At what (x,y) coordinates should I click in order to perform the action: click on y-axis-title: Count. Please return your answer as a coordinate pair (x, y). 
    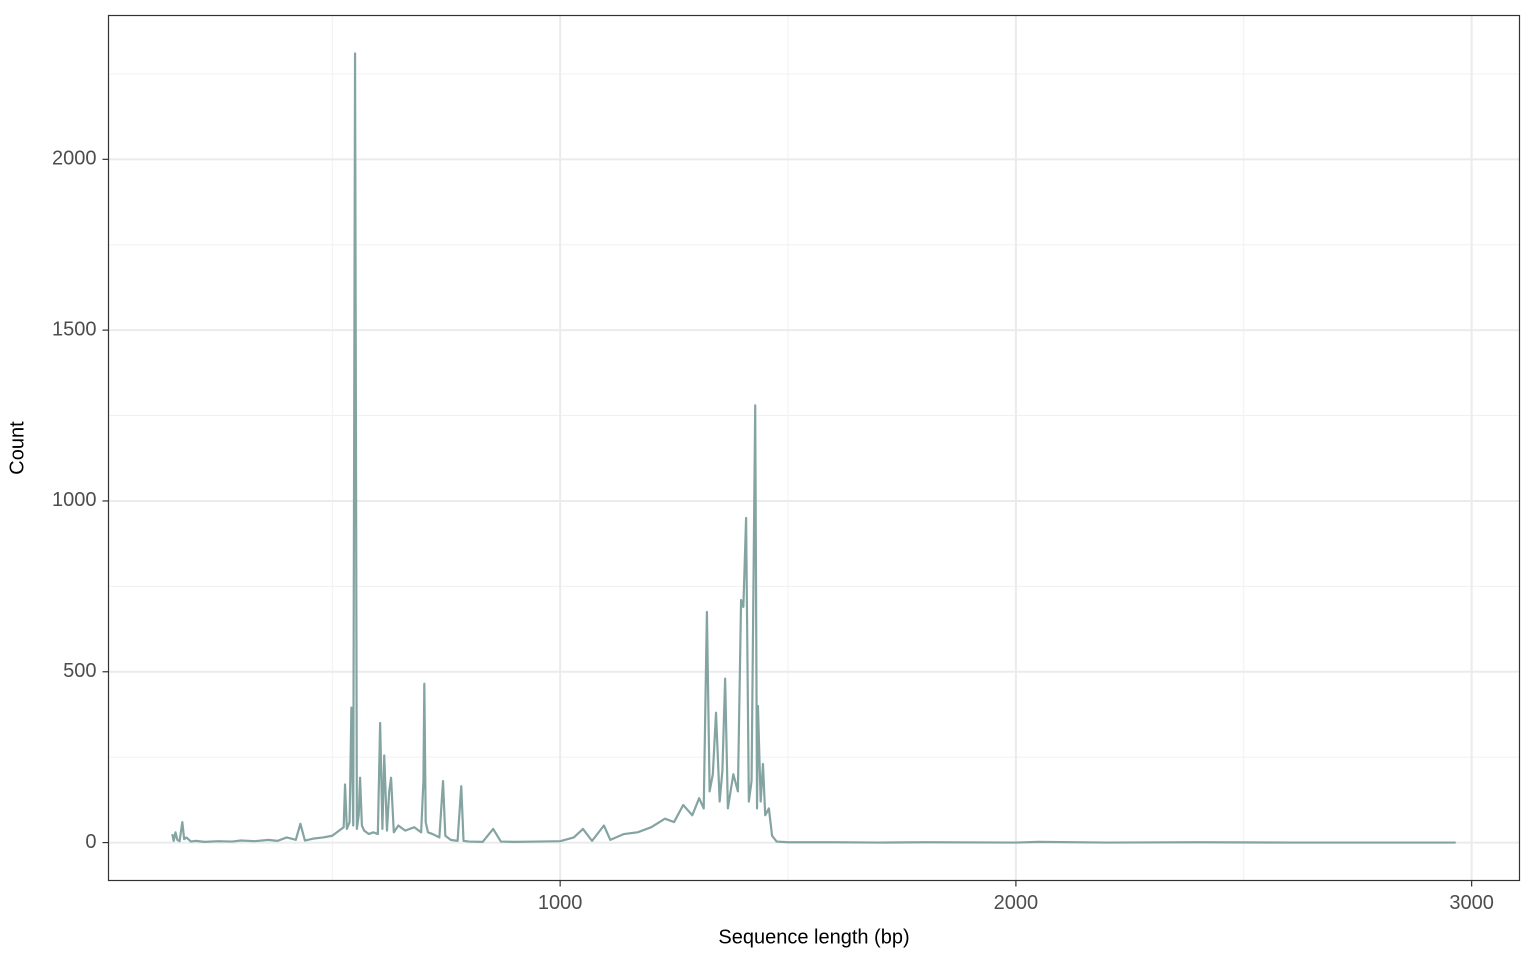
    Looking at the image, I should click on (17, 448).